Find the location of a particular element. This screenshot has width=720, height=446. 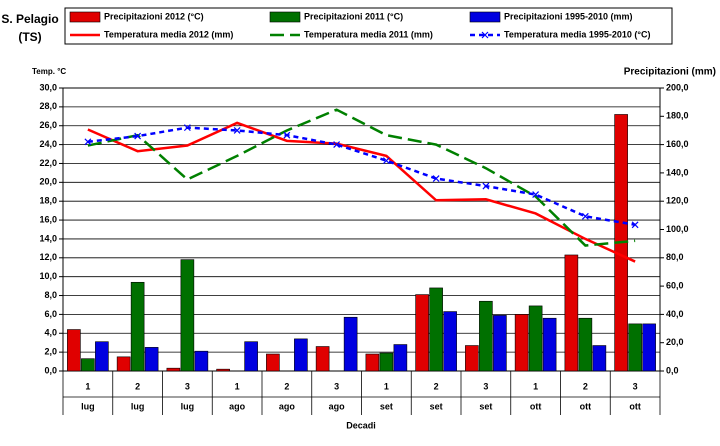

legend-label: Temperatura media 2012 (mm) is located at coordinates (168, 34).